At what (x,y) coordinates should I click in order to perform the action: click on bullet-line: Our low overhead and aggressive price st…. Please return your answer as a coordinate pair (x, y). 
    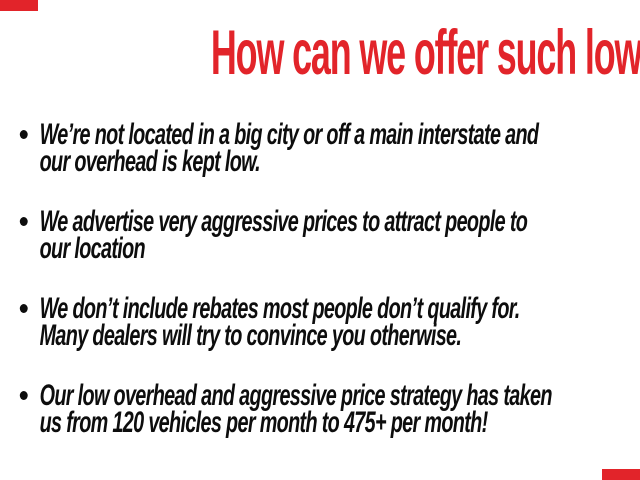
    Looking at the image, I should click on (296, 395).